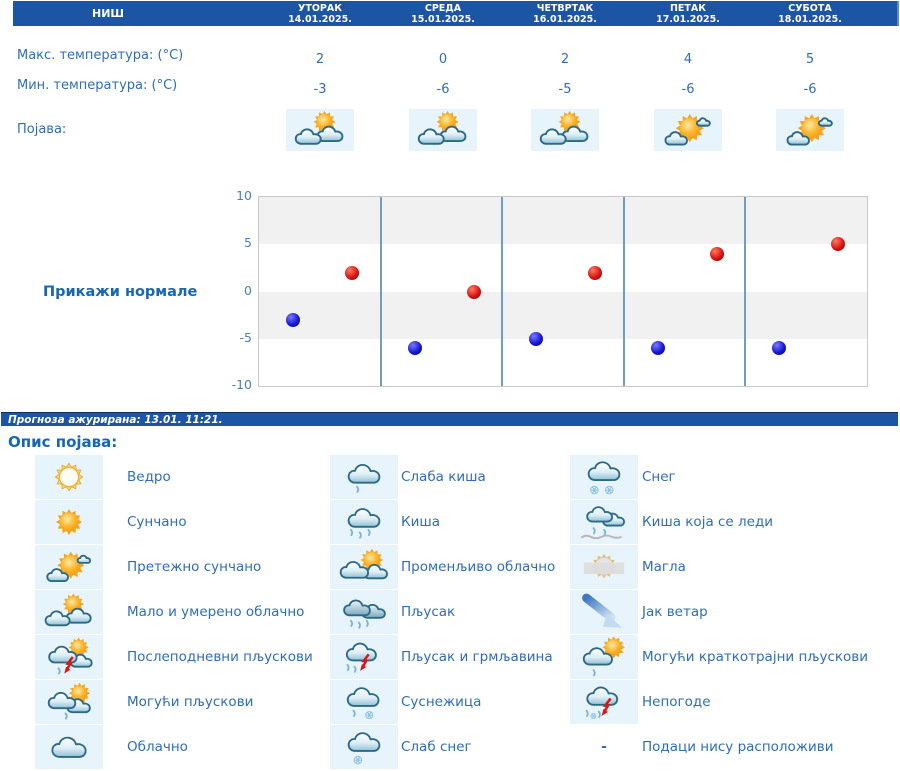 The width and height of the screenshot is (900, 771). I want to click on strong-wind-icon, so click(602, 610).